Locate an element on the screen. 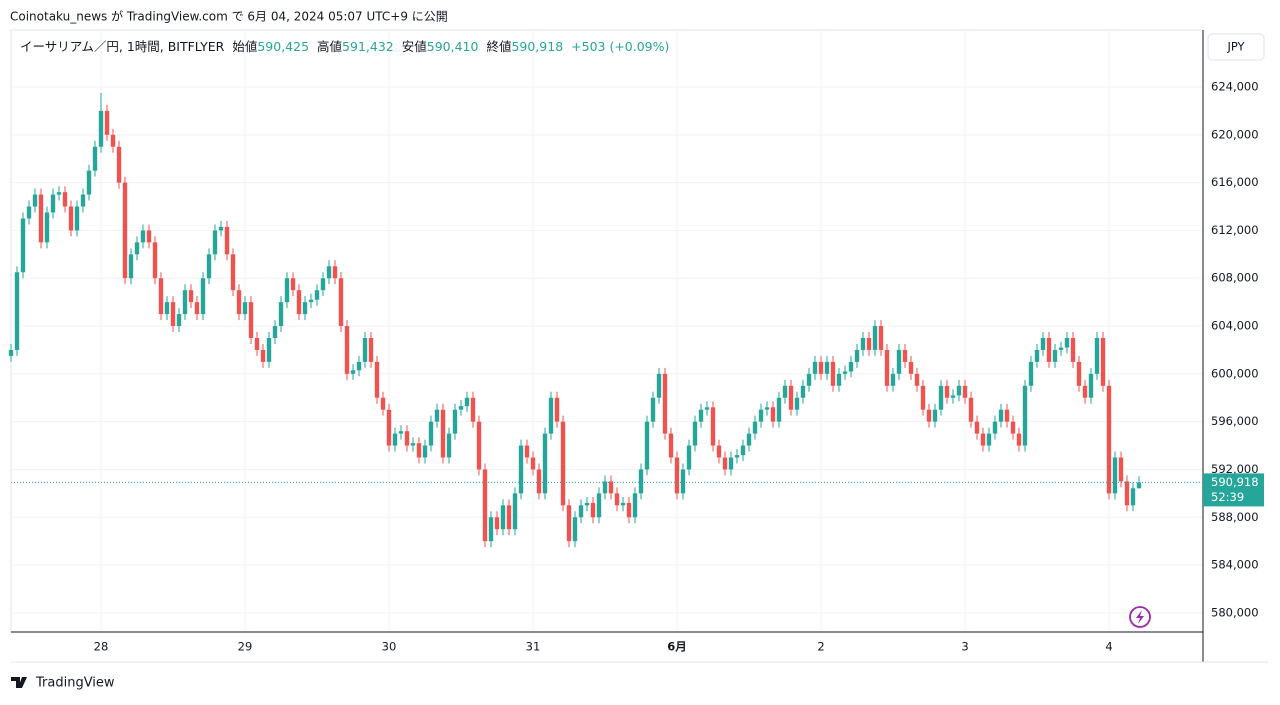  currency-button is located at coordinates (1236, 47).